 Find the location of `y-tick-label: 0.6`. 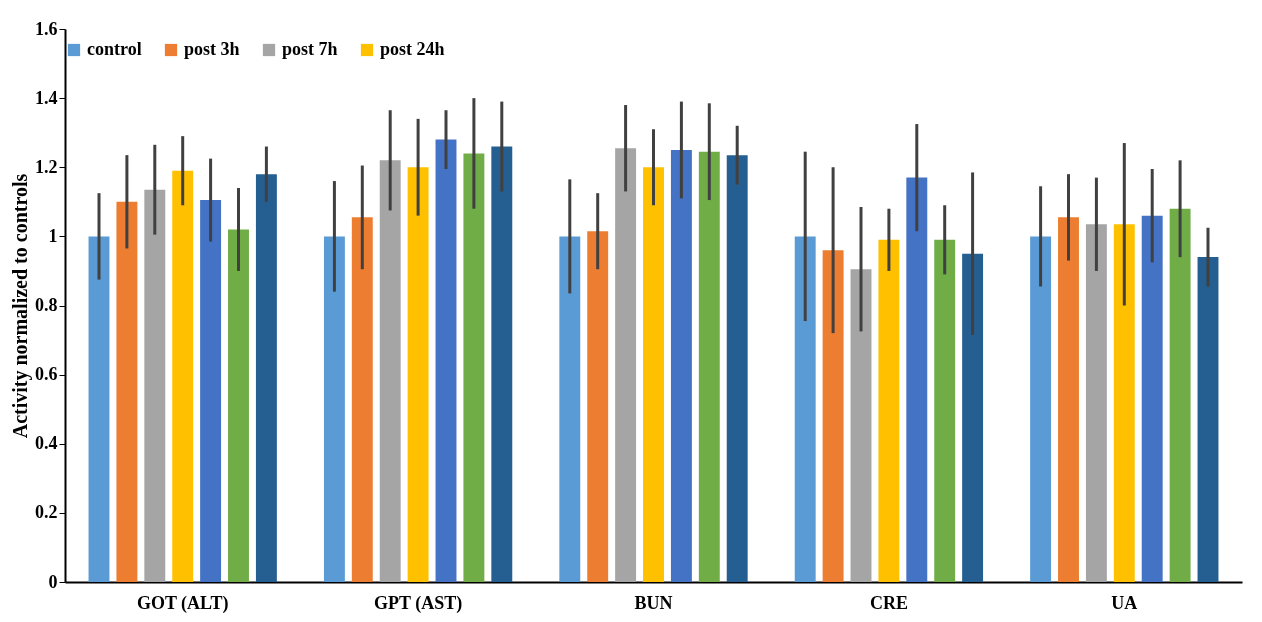

y-tick-label: 0.6 is located at coordinates (46, 374).